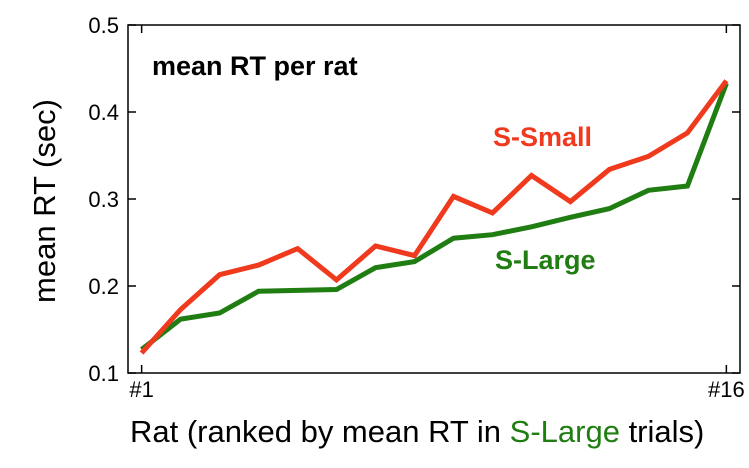  Describe the element at coordinates (542, 137) in the screenshot. I see `series-label-s-small: S-Small` at that location.